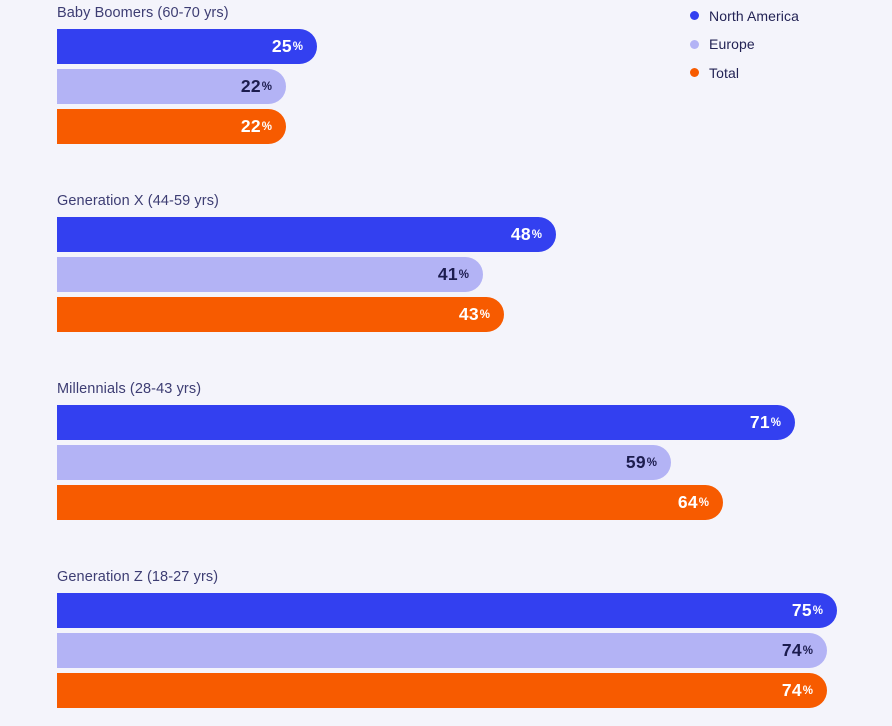 This screenshot has width=892, height=726. I want to click on bar-value: 41, so click(447, 274).